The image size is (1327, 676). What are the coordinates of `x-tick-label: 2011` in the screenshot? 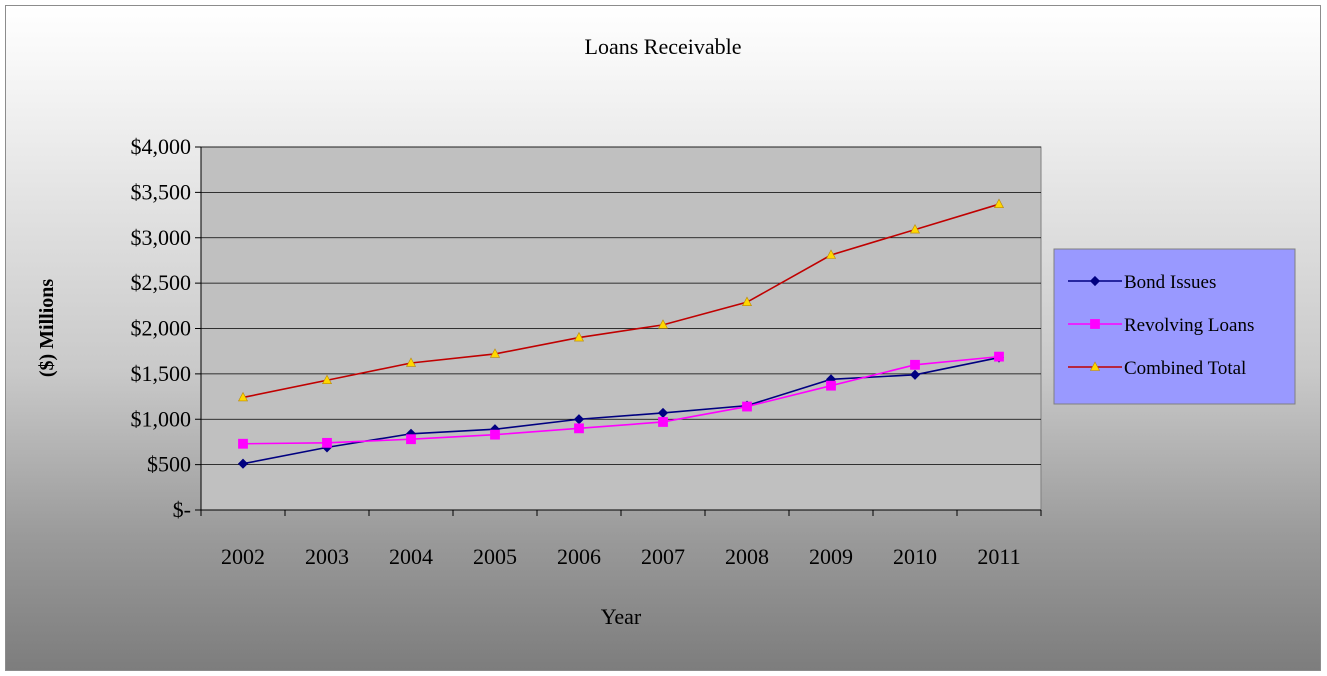 It's located at (998, 556).